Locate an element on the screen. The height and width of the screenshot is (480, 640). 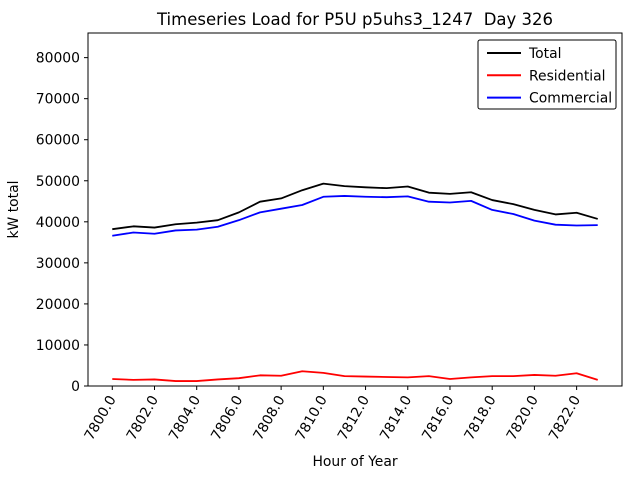
y-tick-label: 70000 is located at coordinates (58, 100).